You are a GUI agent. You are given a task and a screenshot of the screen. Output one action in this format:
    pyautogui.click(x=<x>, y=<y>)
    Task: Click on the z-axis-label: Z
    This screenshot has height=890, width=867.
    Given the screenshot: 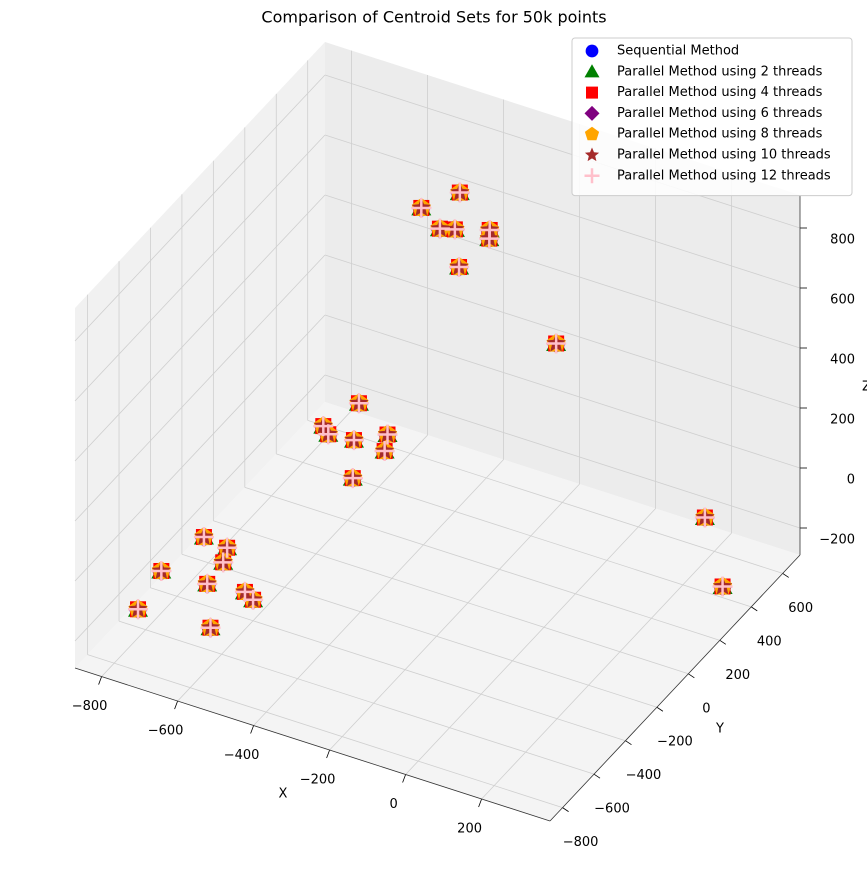 What is the action you would take?
    pyautogui.click(x=864, y=387)
    